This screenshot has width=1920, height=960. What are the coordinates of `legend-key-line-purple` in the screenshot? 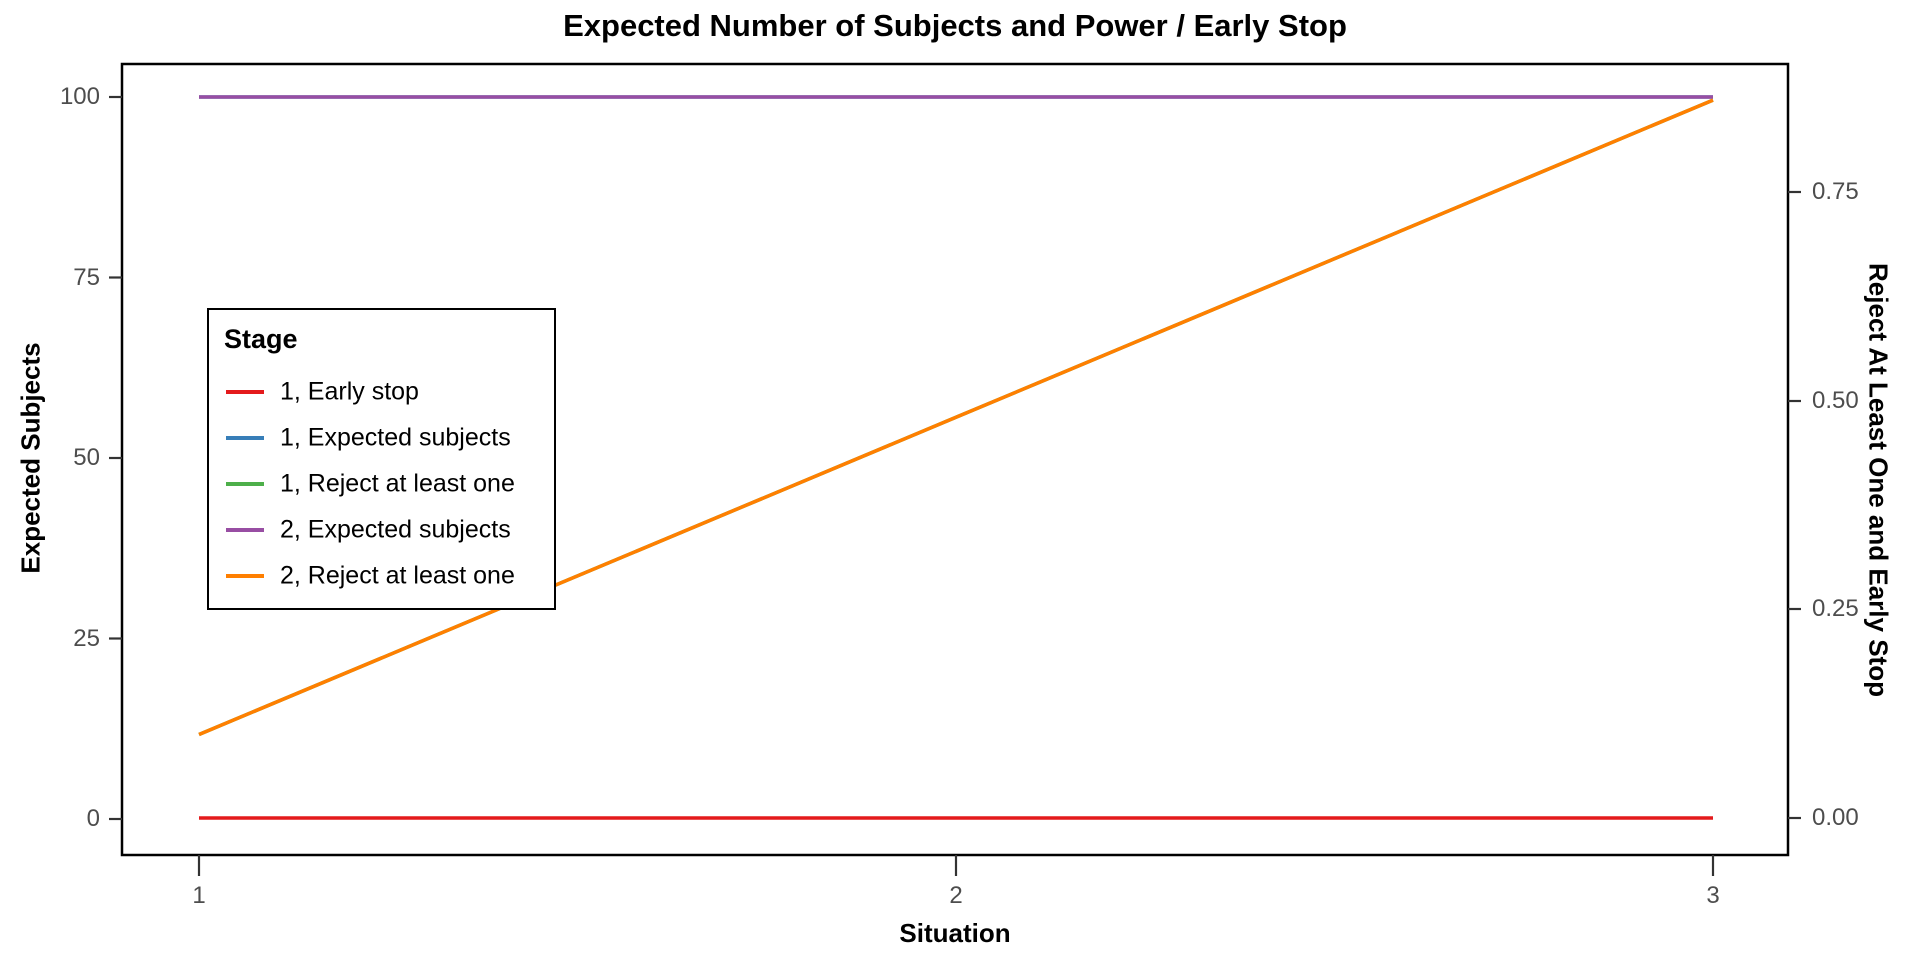 It's located at (245, 530).